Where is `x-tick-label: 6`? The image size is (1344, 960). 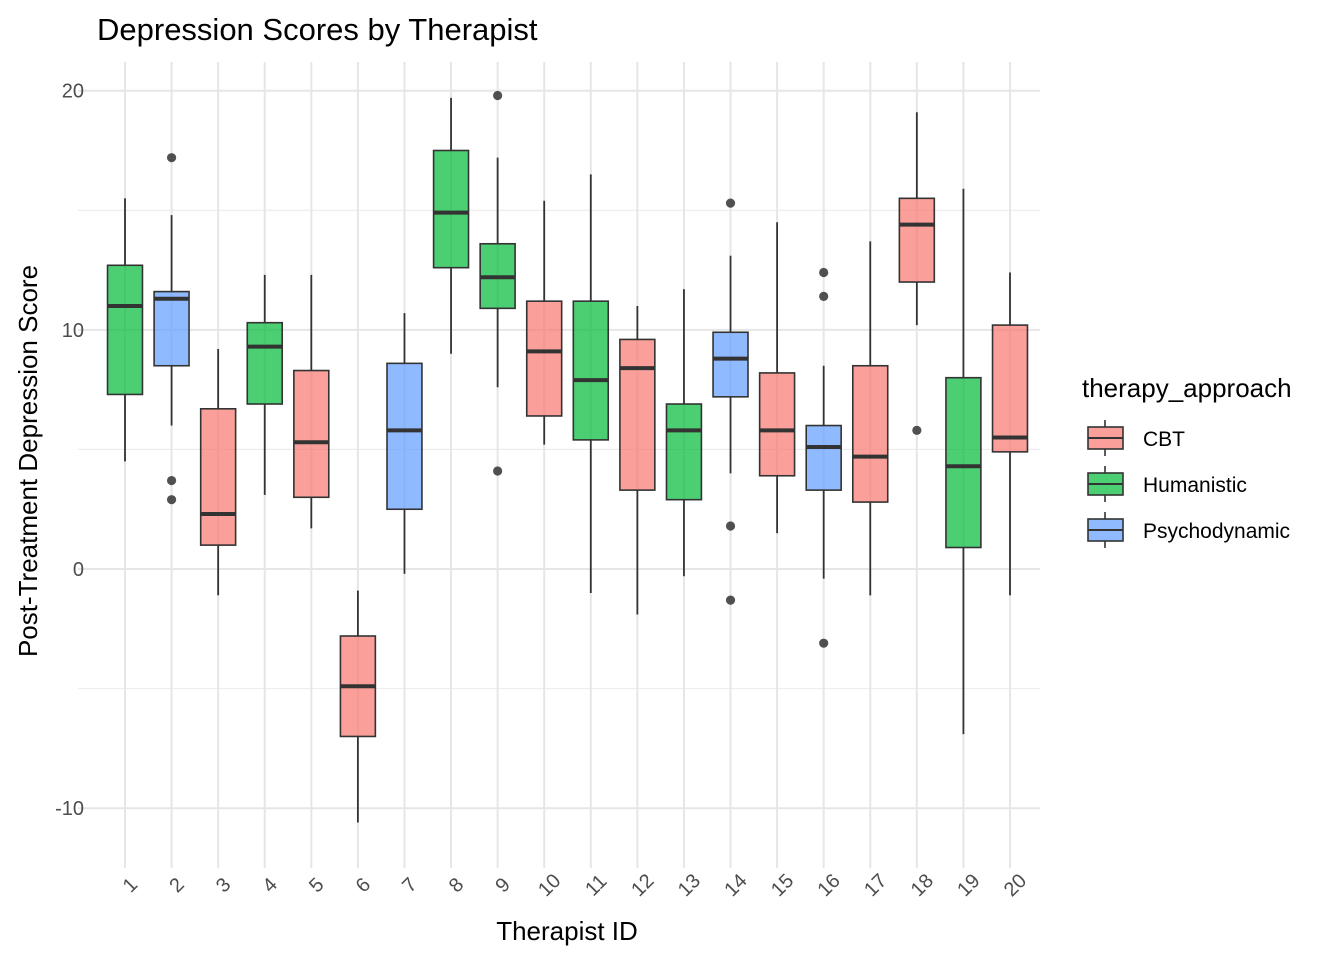 x-tick-label: 6 is located at coordinates (363, 885).